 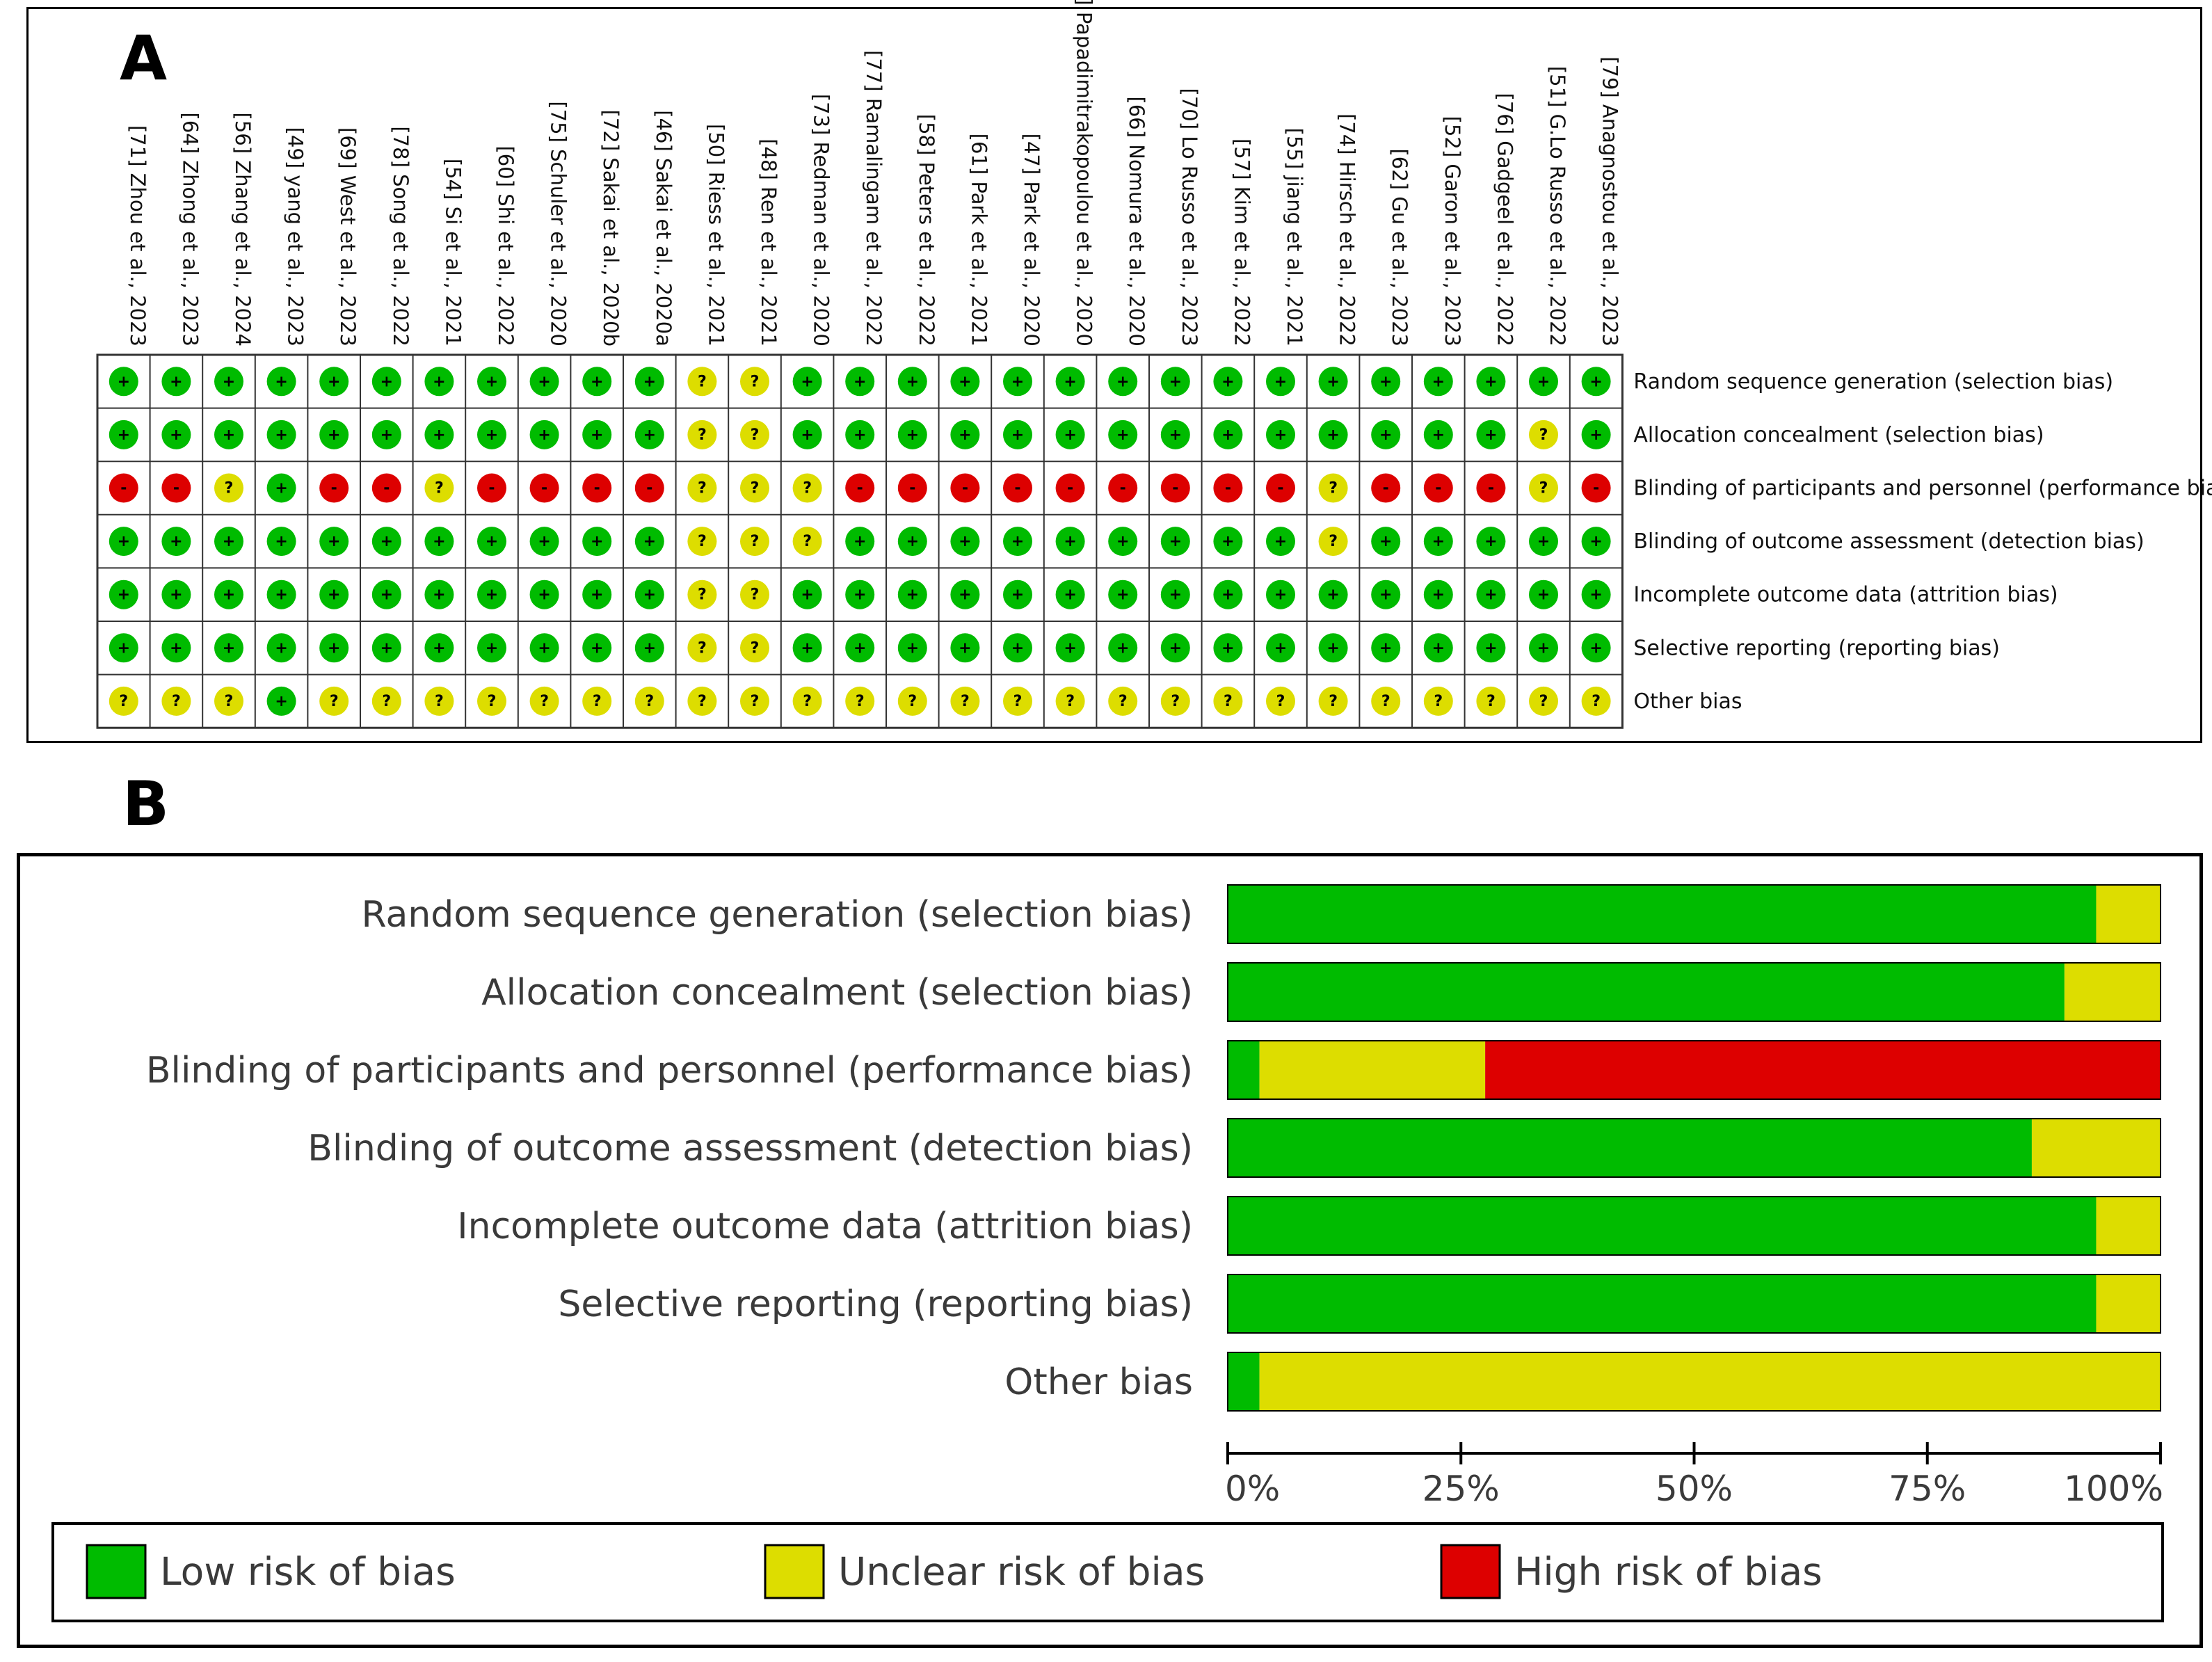 I want to click on bar-segment-low, so click(x=1244, y=1070).